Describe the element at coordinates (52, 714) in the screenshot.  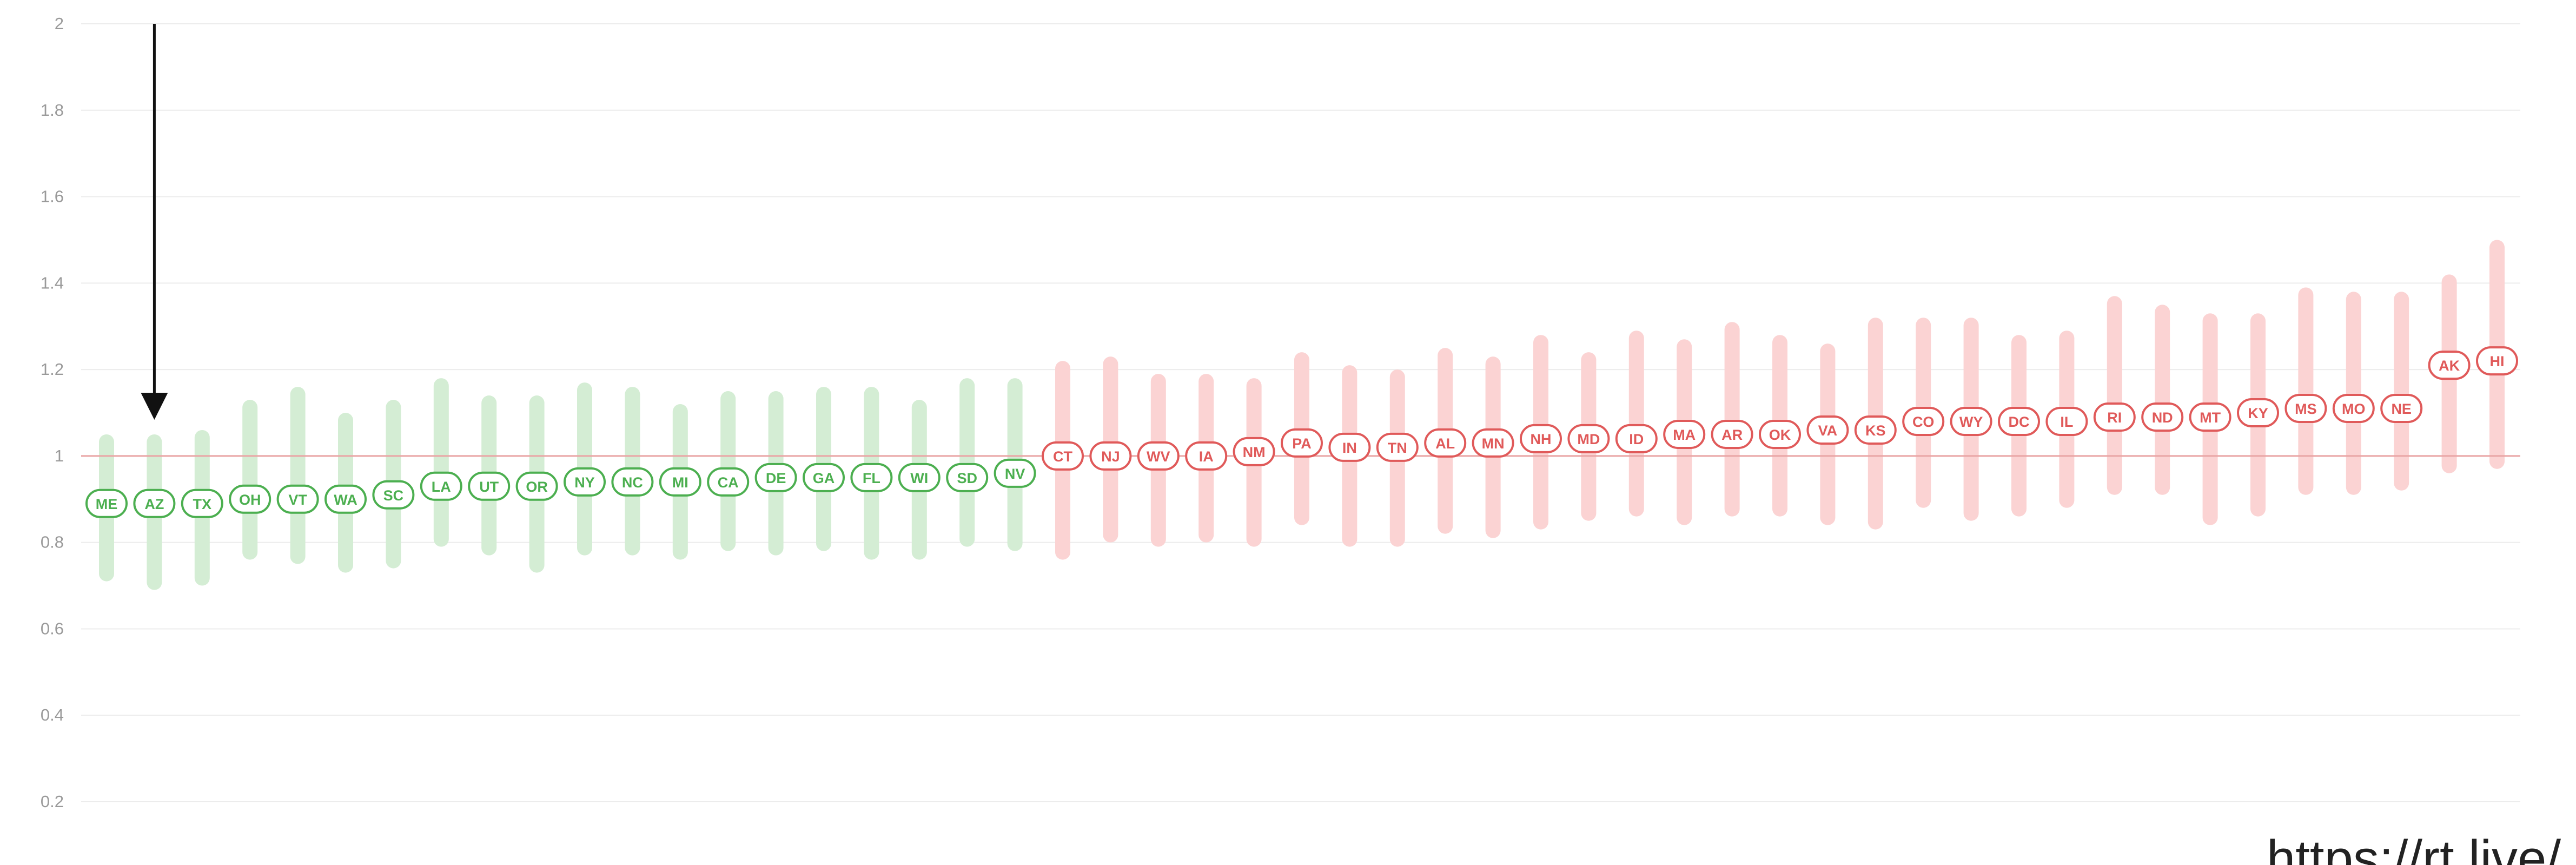
I see `y-tick-label: 0.4` at that location.